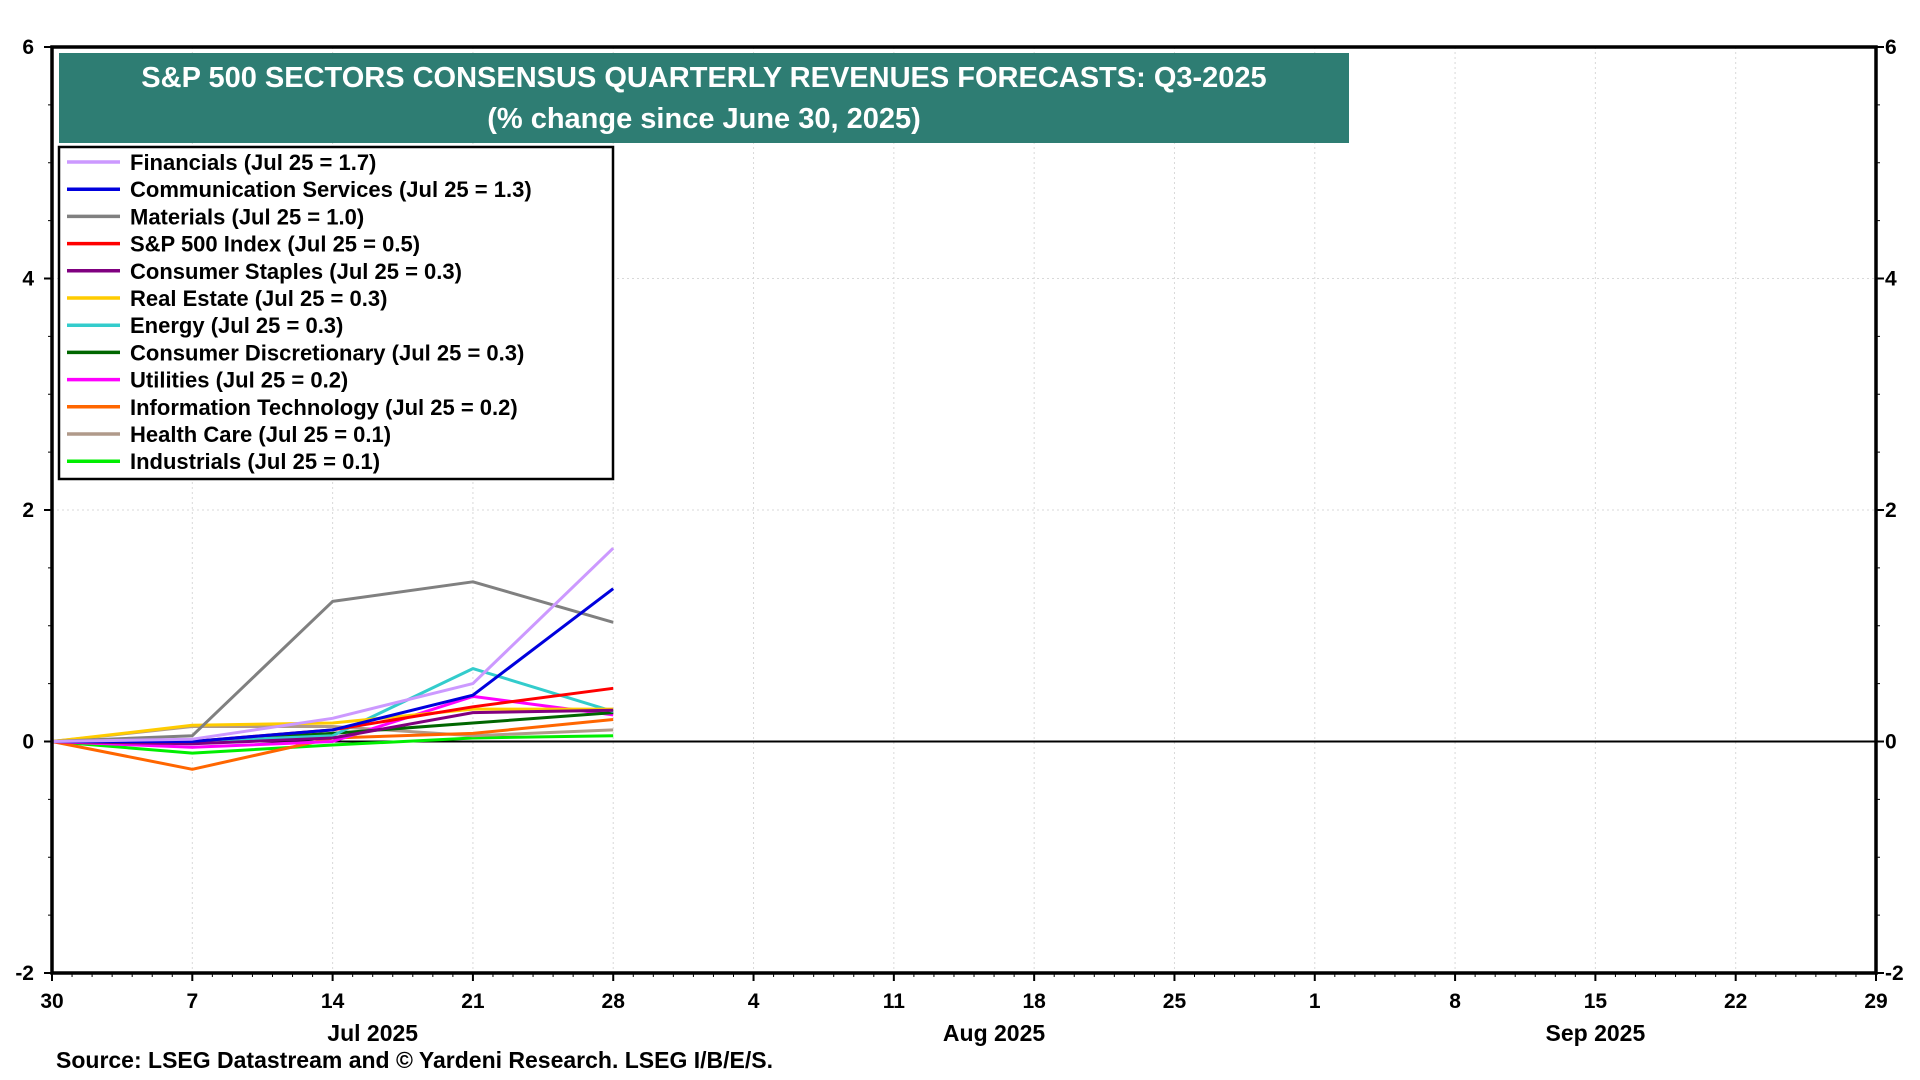 This screenshot has height=1080, width=1920. Describe the element at coordinates (260, 434) in the screenshot. I see `legend-label: Health Care (Jul 25 = 0.1)` at that location.